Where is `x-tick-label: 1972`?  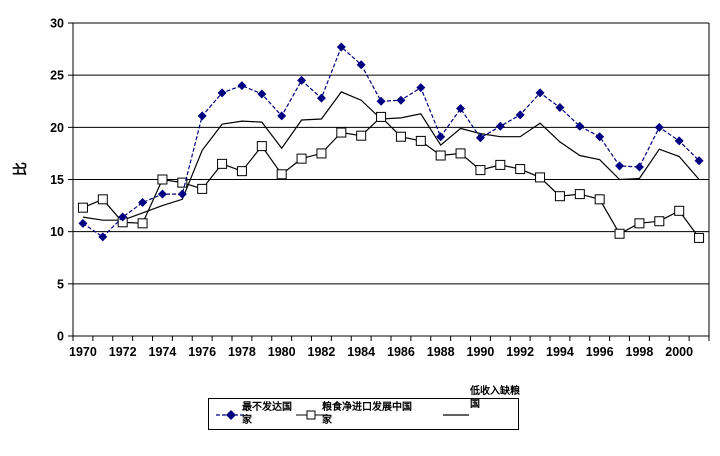
x-tick-label: 1972 is located at coordinates (123, 352).